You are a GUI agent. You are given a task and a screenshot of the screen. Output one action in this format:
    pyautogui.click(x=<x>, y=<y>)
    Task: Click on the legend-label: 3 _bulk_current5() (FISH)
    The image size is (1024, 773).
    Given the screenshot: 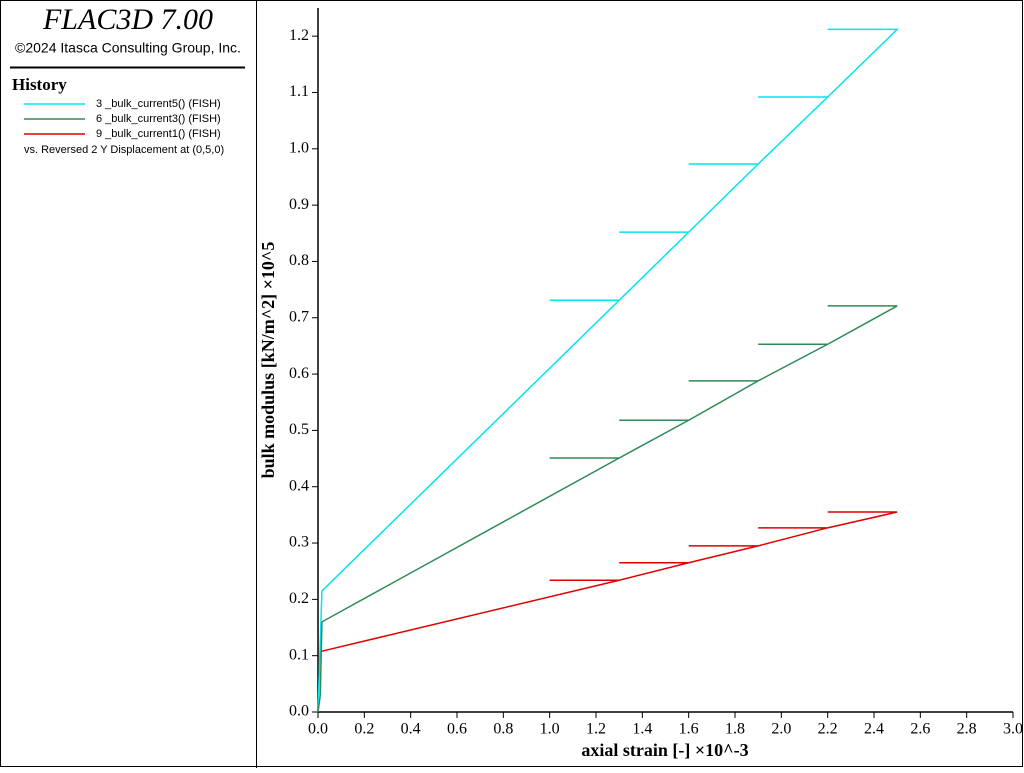 What is the action you would take?
    pyautogui.click(x=158, y=104)
    